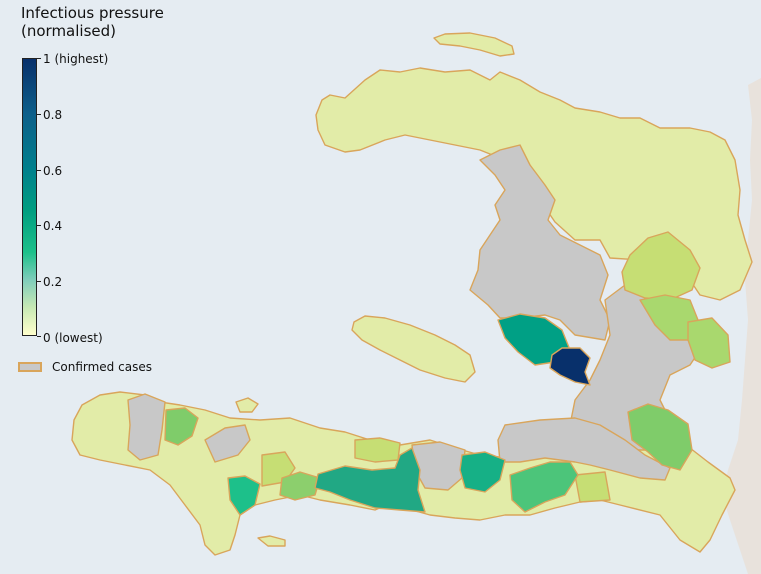 This screenshot has width=761, height=574. I want to click on colorbar-tick-label: 0.2, so click(53, 282).